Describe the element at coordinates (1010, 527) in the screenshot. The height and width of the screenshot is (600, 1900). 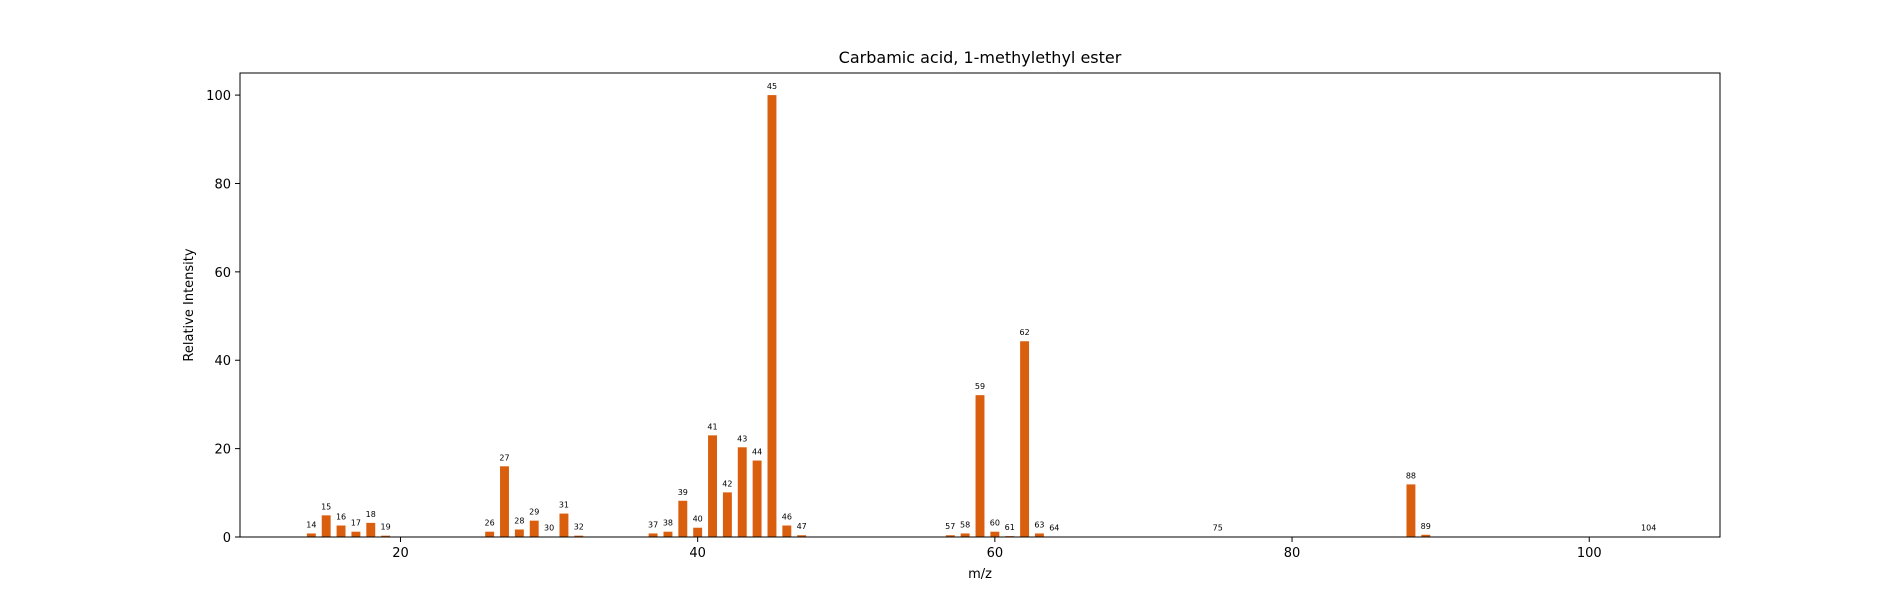
I see `peak-label-61: 61` at that location.